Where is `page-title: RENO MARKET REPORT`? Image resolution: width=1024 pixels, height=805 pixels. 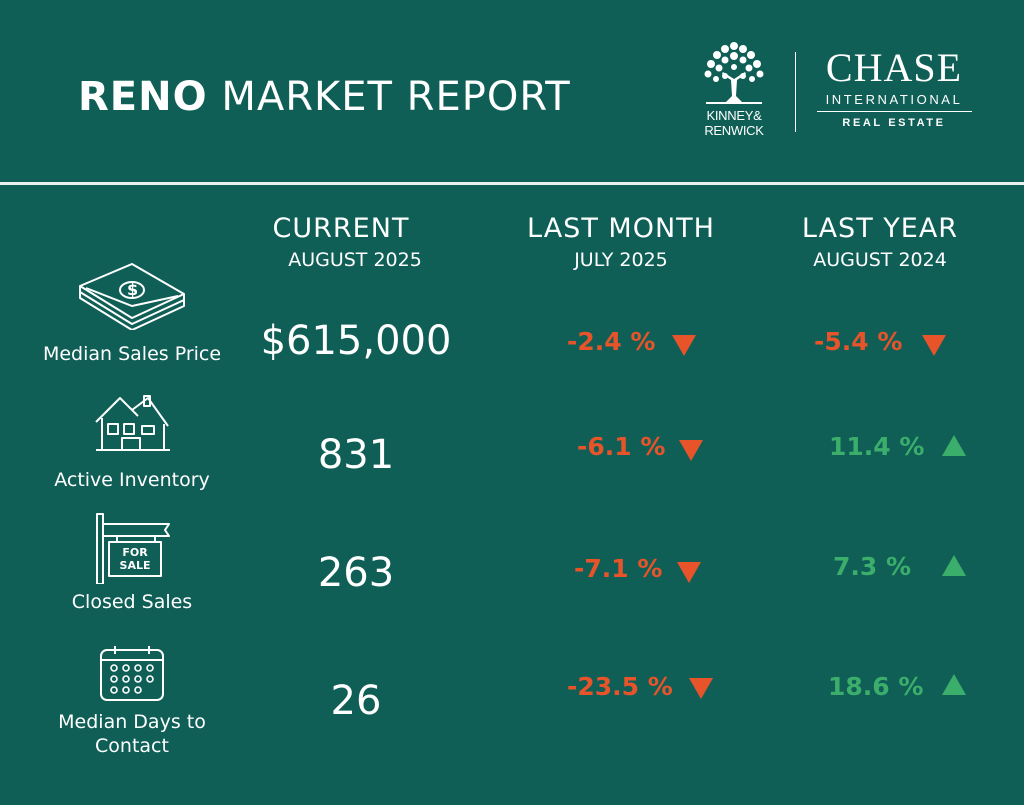 page-title: RENO MARKET REPORT is located at coordinates (324, 97).